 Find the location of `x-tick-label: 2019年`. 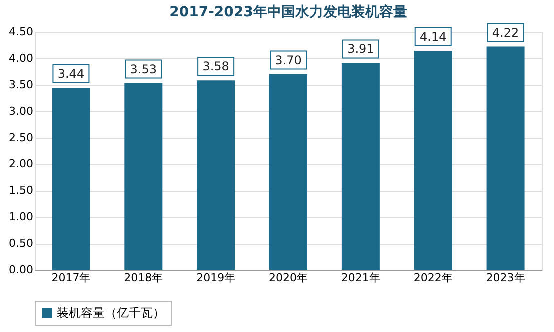

x-tick-label: 2019年 is located at coordinates (216, 278).